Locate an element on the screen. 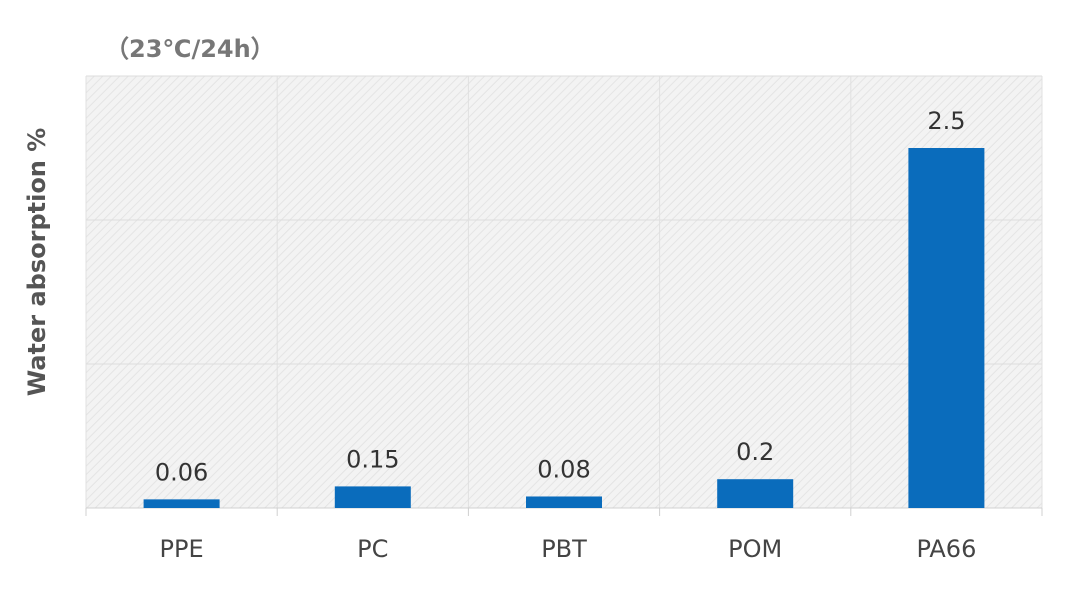  value-label: 0.06 is located at coordinates (181, 472).